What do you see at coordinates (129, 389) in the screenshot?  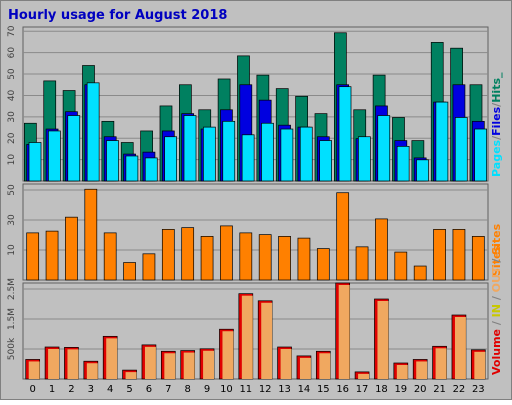 I see `x-tick-label: 5` at bounding box center [129, 389].